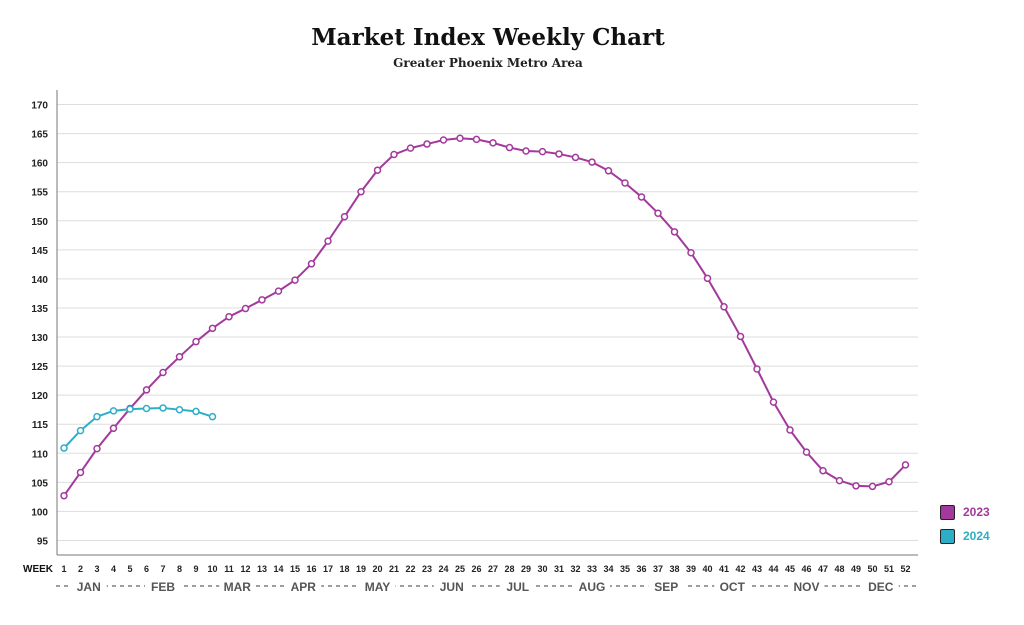 The height and width of the screenshot is (625, 1024). Describe the element at coordinates (361, 569) in the screenshot. I see `x-tick-label: 19` at that location.